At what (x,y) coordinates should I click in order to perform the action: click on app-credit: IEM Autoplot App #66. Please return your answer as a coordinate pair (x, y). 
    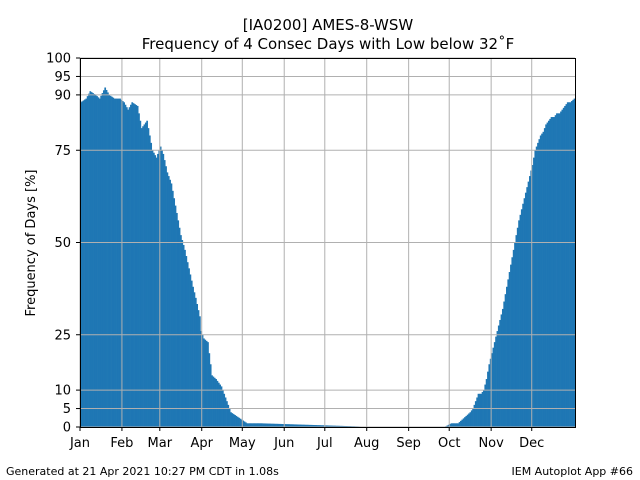
    Looking at the image, I should click on (572, 471).